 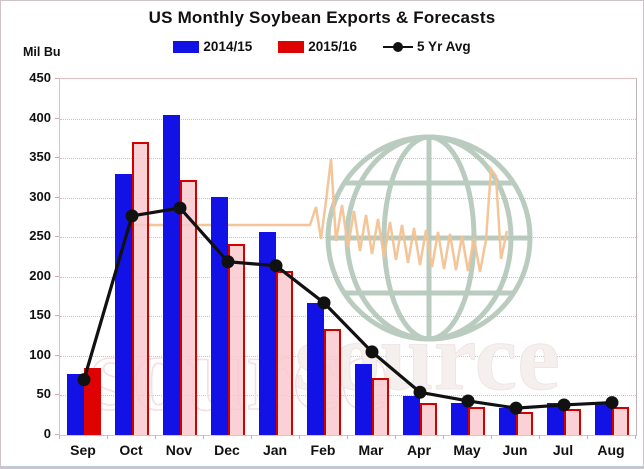 I want to click on x-tick-label-jul: Jul, so click(x=563, y=450).